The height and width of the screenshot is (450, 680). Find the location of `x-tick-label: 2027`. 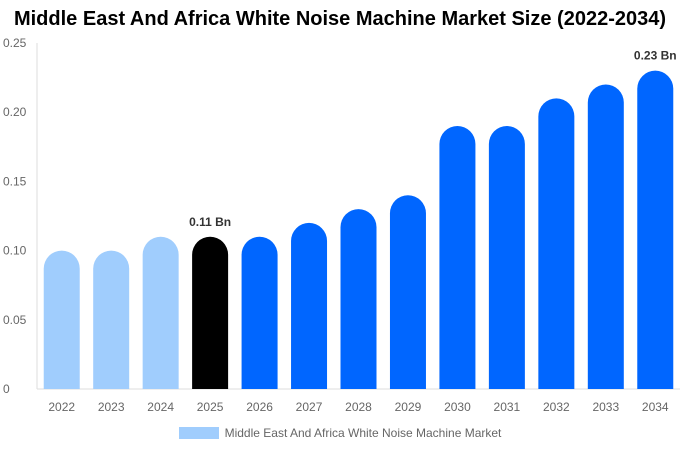

x-tick-label: 2027 is located at coordinates (309, 407).